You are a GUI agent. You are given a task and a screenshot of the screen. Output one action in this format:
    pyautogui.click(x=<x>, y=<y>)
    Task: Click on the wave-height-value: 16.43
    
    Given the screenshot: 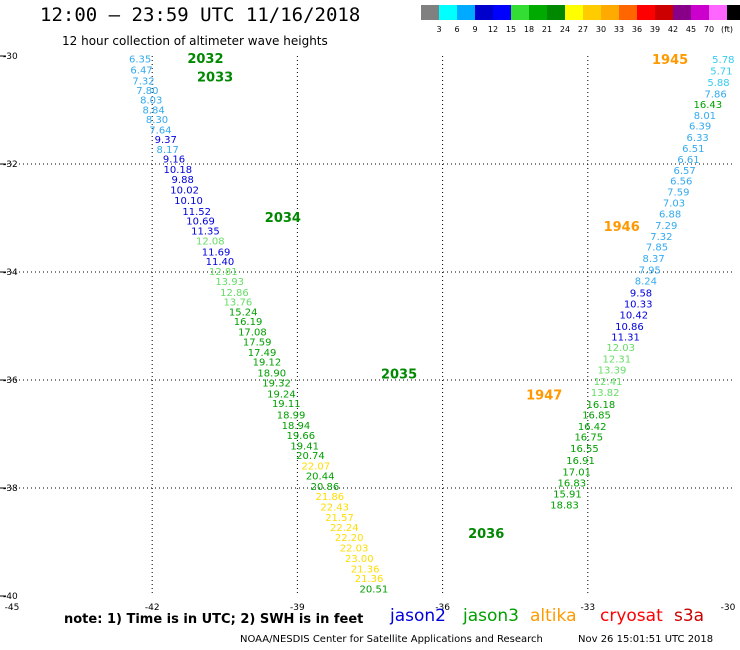 What is the action you would take?
    pyautogui.click(x=708, y=105)
    